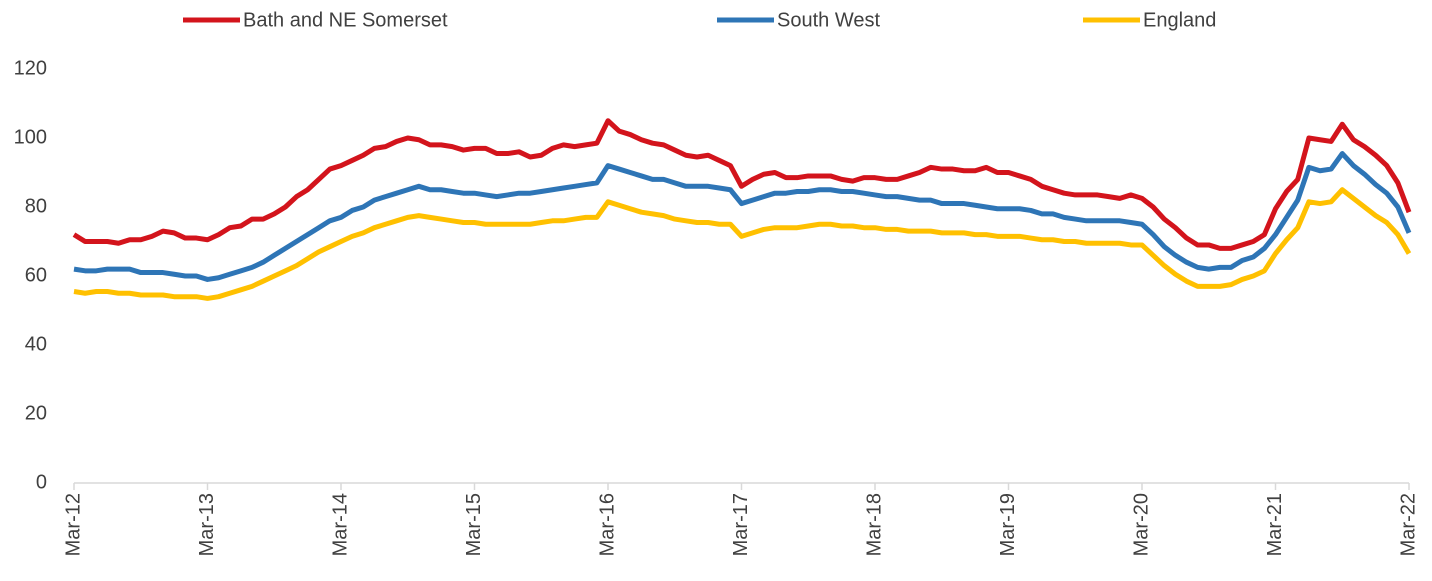 This screenshot has width=1432, height=581. Describe the element at coordinates (1408, 524) in the screenshot. I see `x-tick-label: Mar-22` at that location.